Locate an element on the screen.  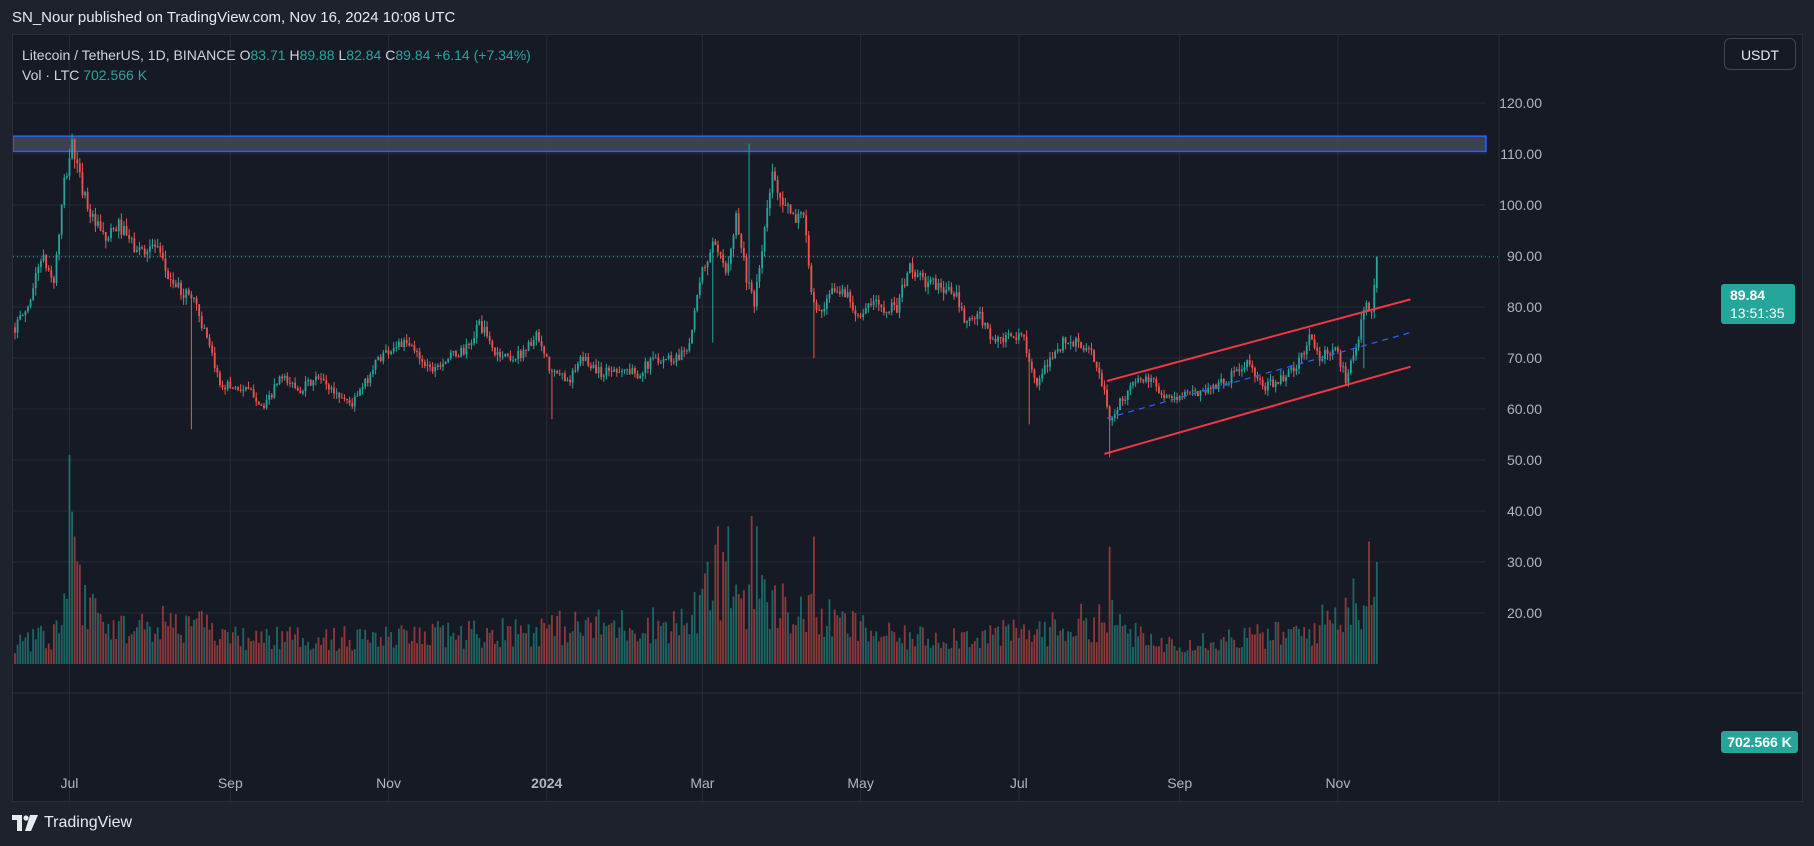
legend-volume-label: Vol · LTC is located at coordinates (51, 75).